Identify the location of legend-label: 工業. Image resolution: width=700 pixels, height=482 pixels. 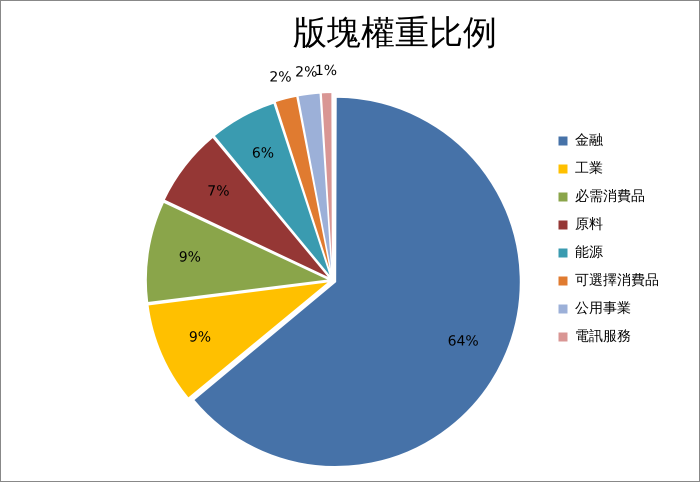
(589, 168).